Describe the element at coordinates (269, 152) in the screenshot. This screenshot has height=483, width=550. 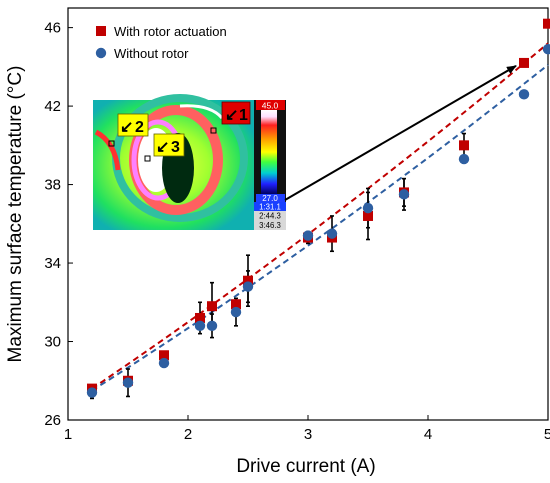
I see `thermal-scale-bar` at that location.